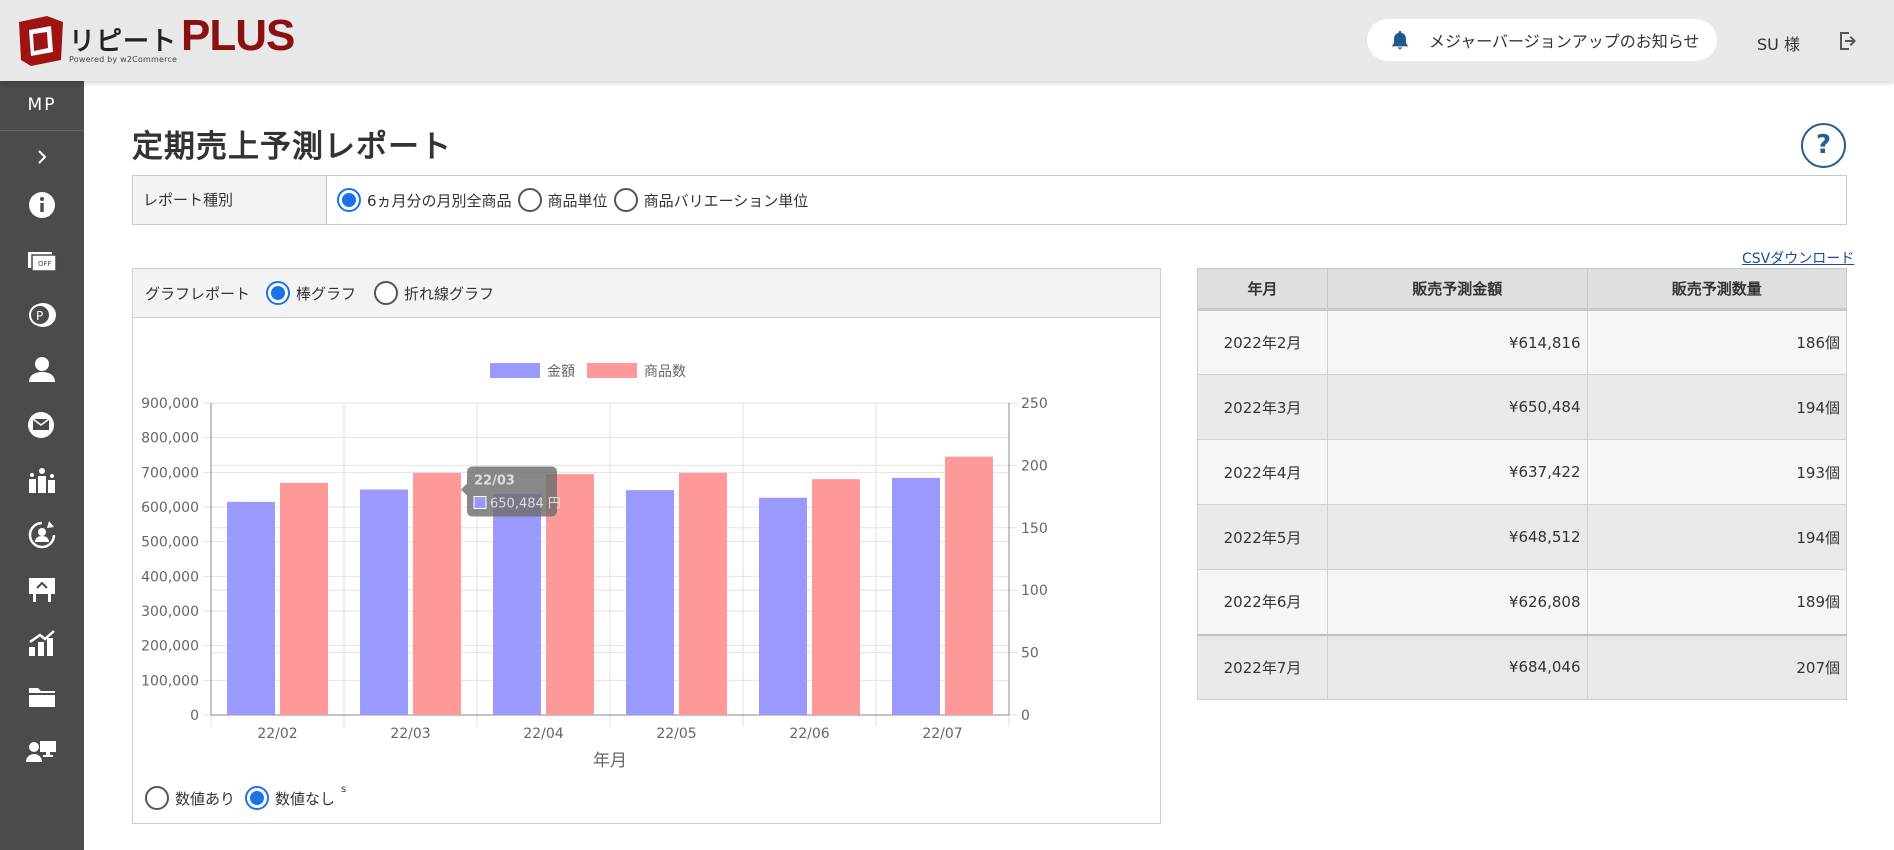  Describe the element at coordinates (42, 106) in the screenshot. I see `sidebar-title: MP` at that location.